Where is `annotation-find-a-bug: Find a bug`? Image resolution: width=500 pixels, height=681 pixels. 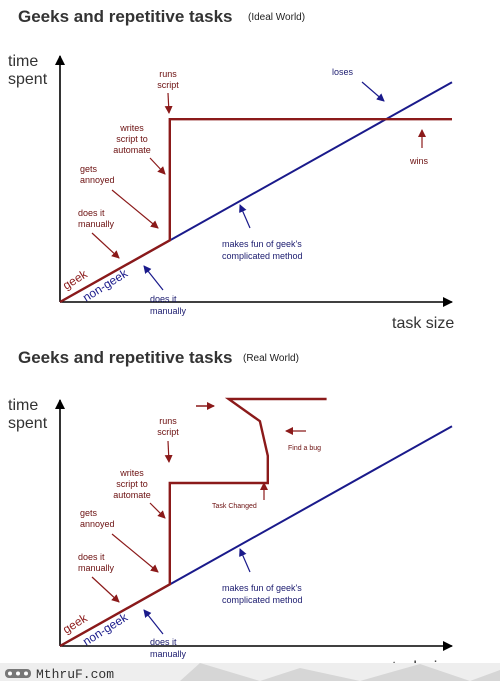 annotation-find-a-bug: Find a bug is located at coordinates (303, 439).